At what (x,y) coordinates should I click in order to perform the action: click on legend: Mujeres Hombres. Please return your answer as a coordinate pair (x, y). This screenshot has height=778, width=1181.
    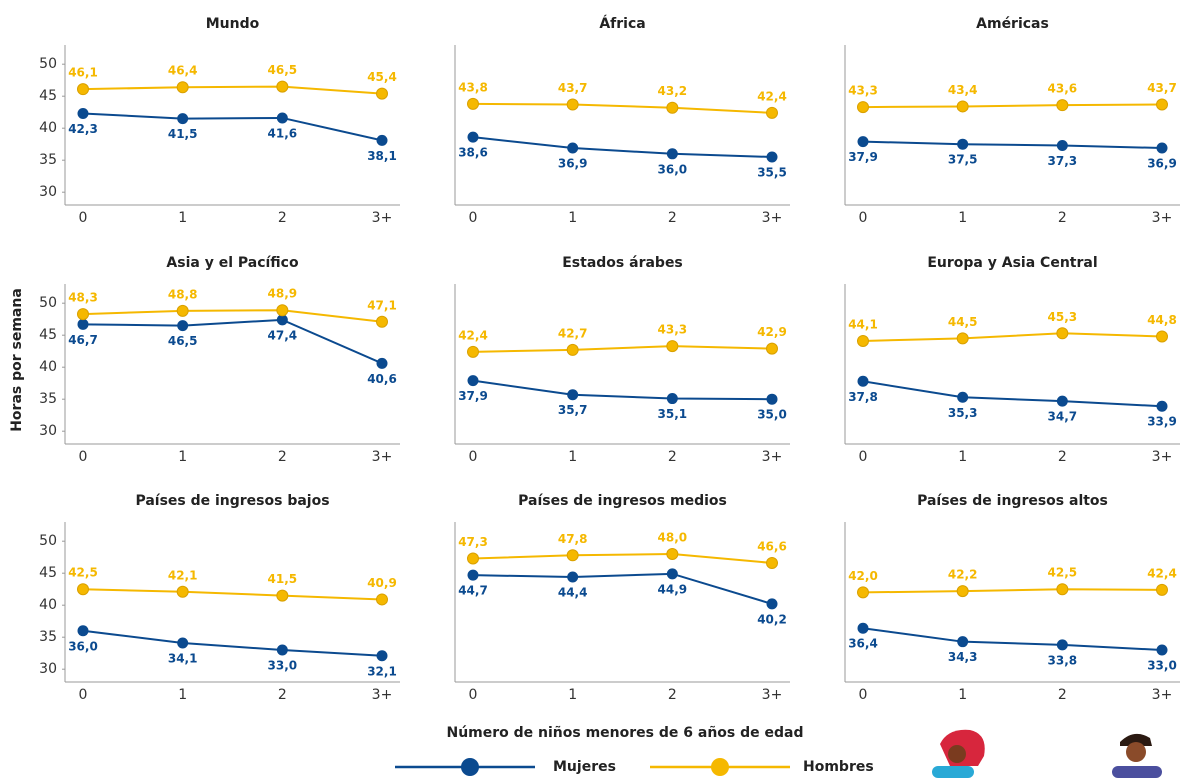
    Looking at the image, I should click on (634, 767).